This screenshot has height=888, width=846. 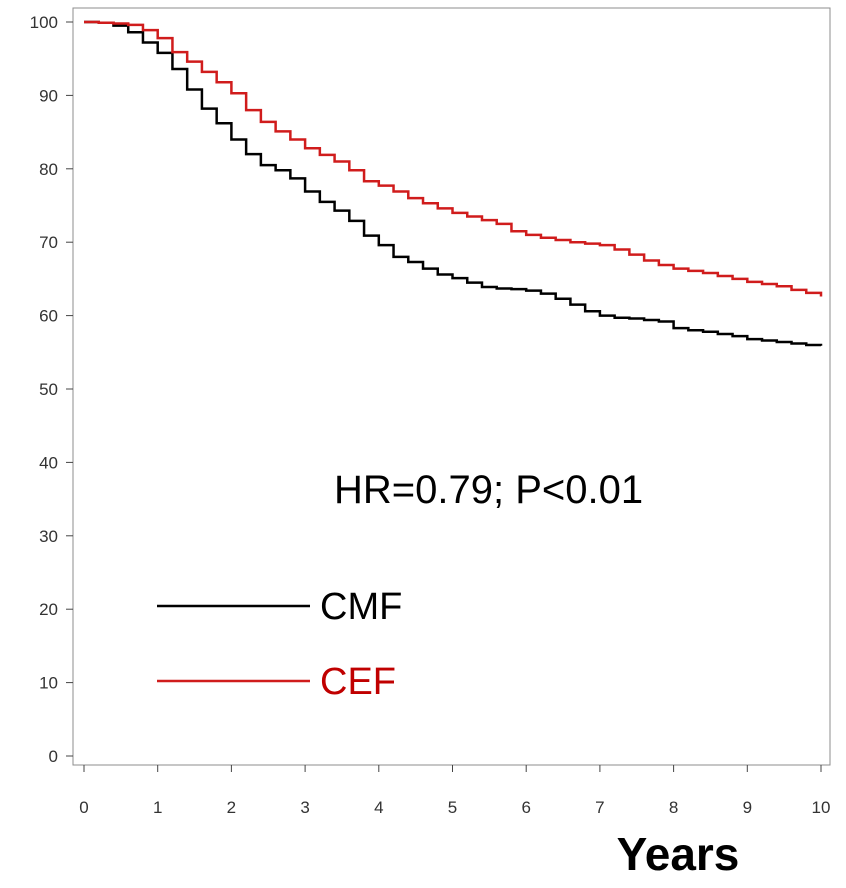 I want to click on x-tick-label: 7, so click(x=599, y=807).